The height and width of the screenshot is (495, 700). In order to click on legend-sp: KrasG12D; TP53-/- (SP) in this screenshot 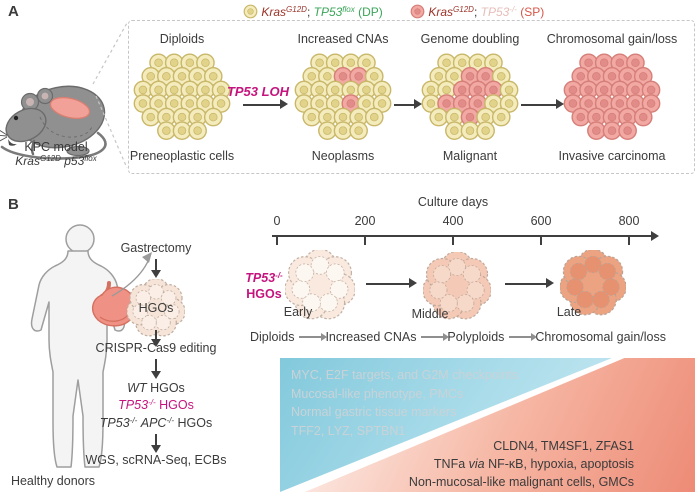, I will do `click(477, 11)`.